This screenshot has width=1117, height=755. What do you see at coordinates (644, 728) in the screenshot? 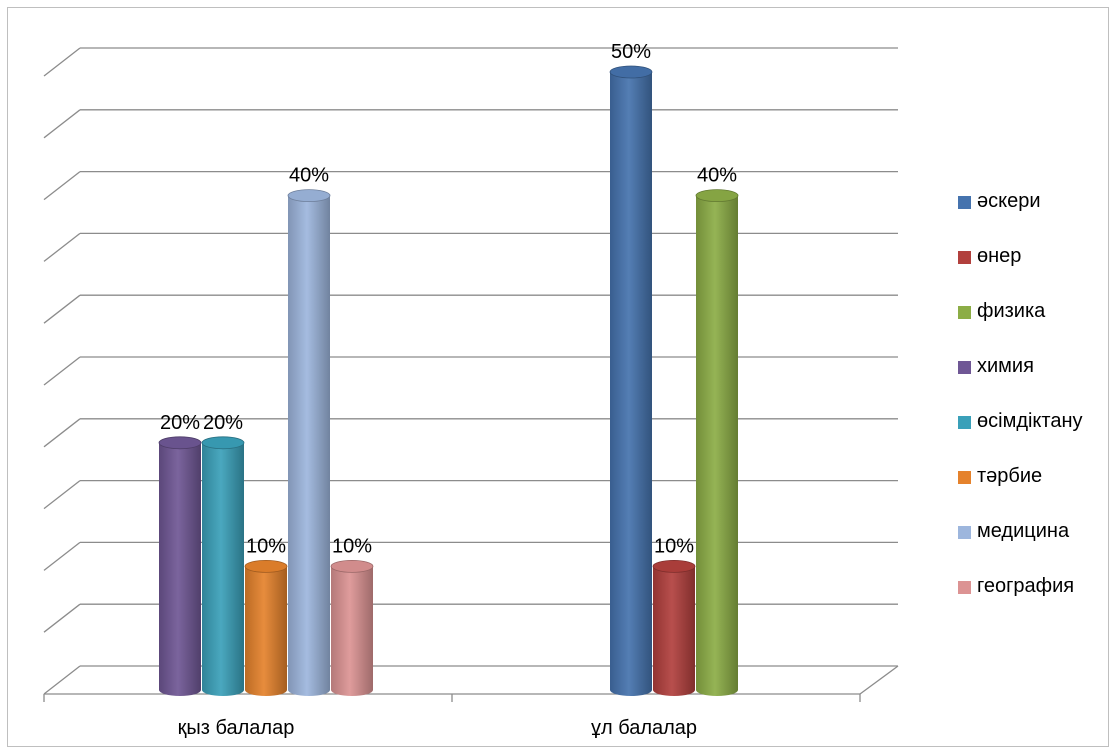
I see `category-label: ұл балалар` at bounding box center [644, 728].